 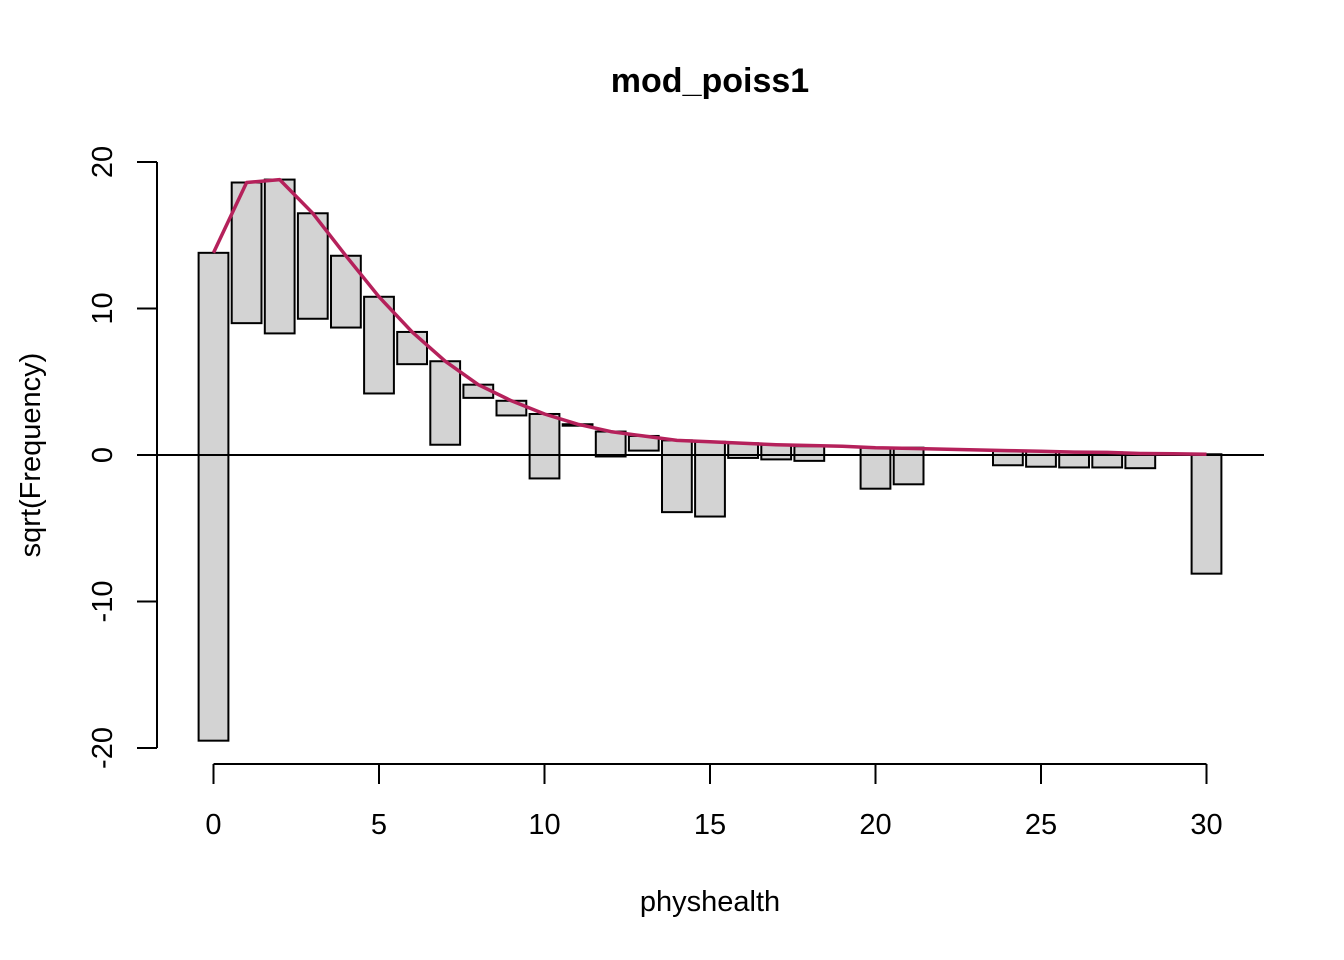 What do you see at coordinates (710, 902) in the screenshot?
I see `x-axis-label: physhealth` at bounding box center [710, 902].